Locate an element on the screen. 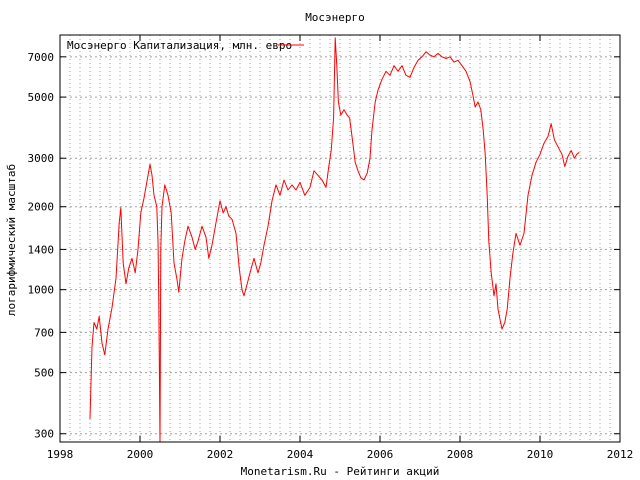 The image size is (640, 480). x-tick-label: 2008 is located at coordinates (460, 454).